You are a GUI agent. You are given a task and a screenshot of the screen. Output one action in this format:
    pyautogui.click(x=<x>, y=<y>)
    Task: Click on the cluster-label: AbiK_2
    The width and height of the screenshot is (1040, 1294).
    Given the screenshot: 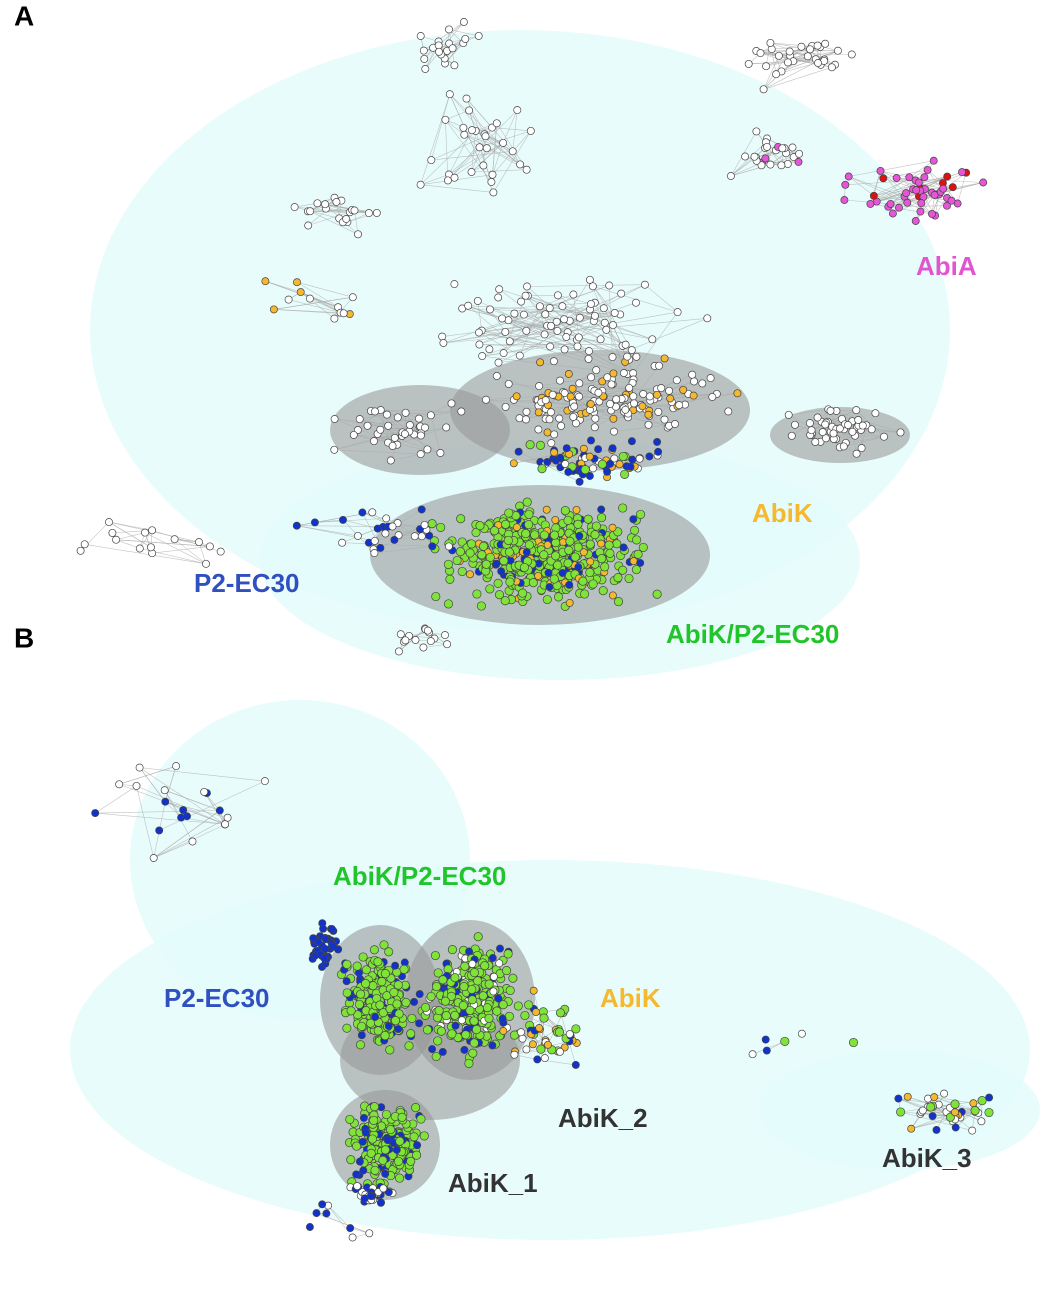 What is the action you would take?
    pyautogui.click(x=603, y=1118)
    